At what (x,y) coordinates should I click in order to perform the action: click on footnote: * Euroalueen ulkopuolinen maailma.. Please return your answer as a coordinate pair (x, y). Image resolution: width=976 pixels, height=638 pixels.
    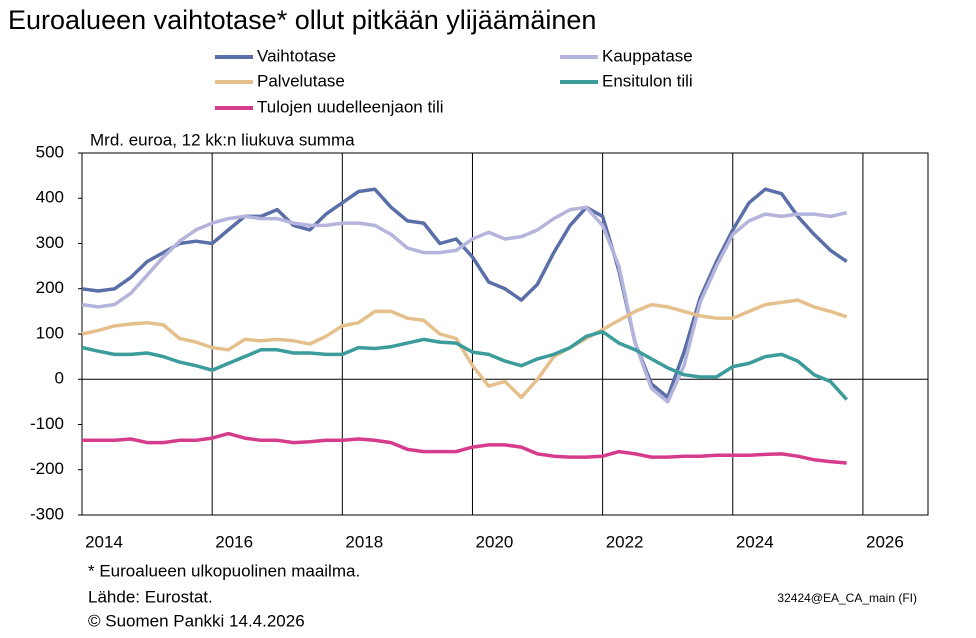
    Looking at the image, I should click on (224, 570).